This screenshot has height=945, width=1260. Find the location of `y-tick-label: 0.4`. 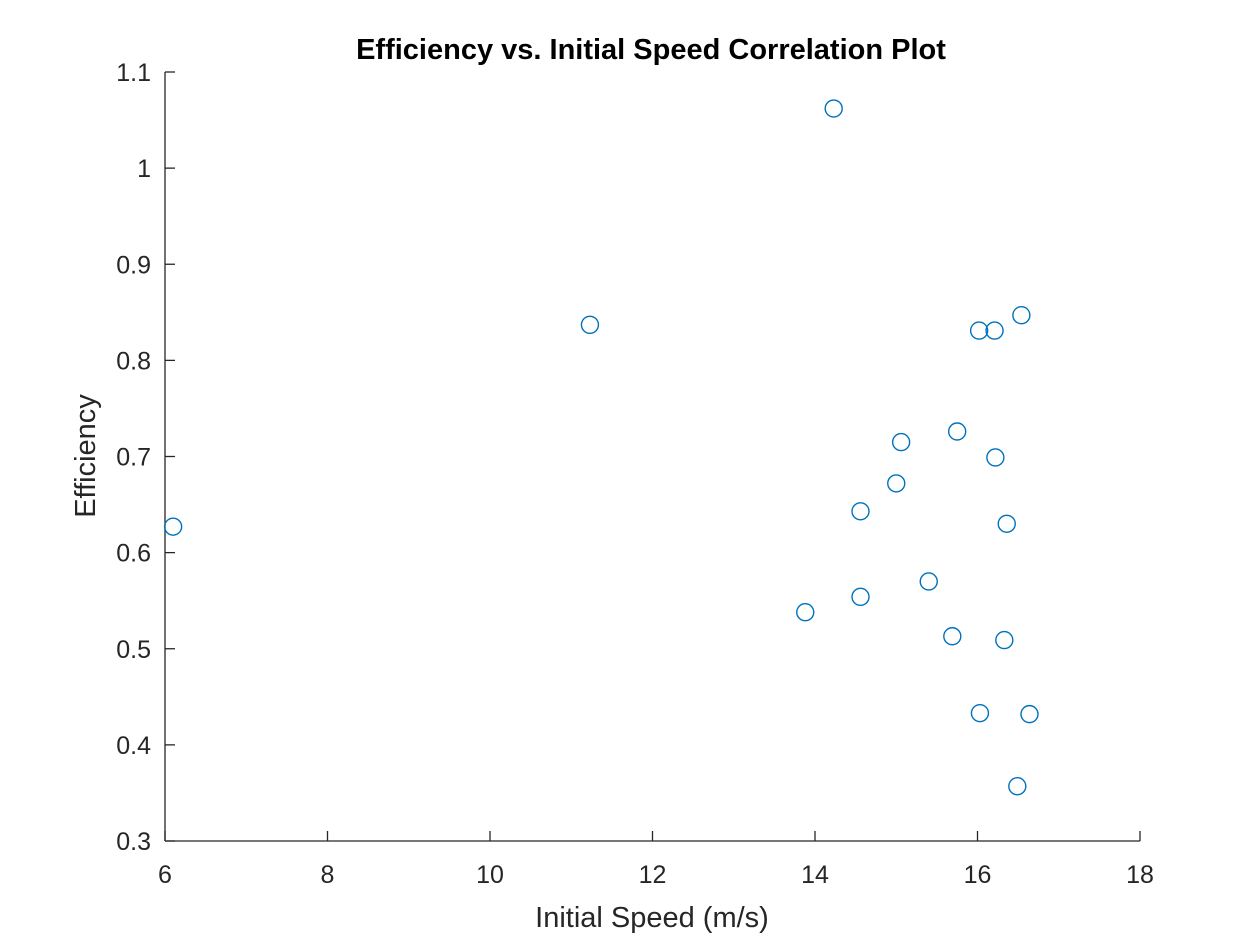

y-tick-label: 0.4 is located at coordinates (133, 746).